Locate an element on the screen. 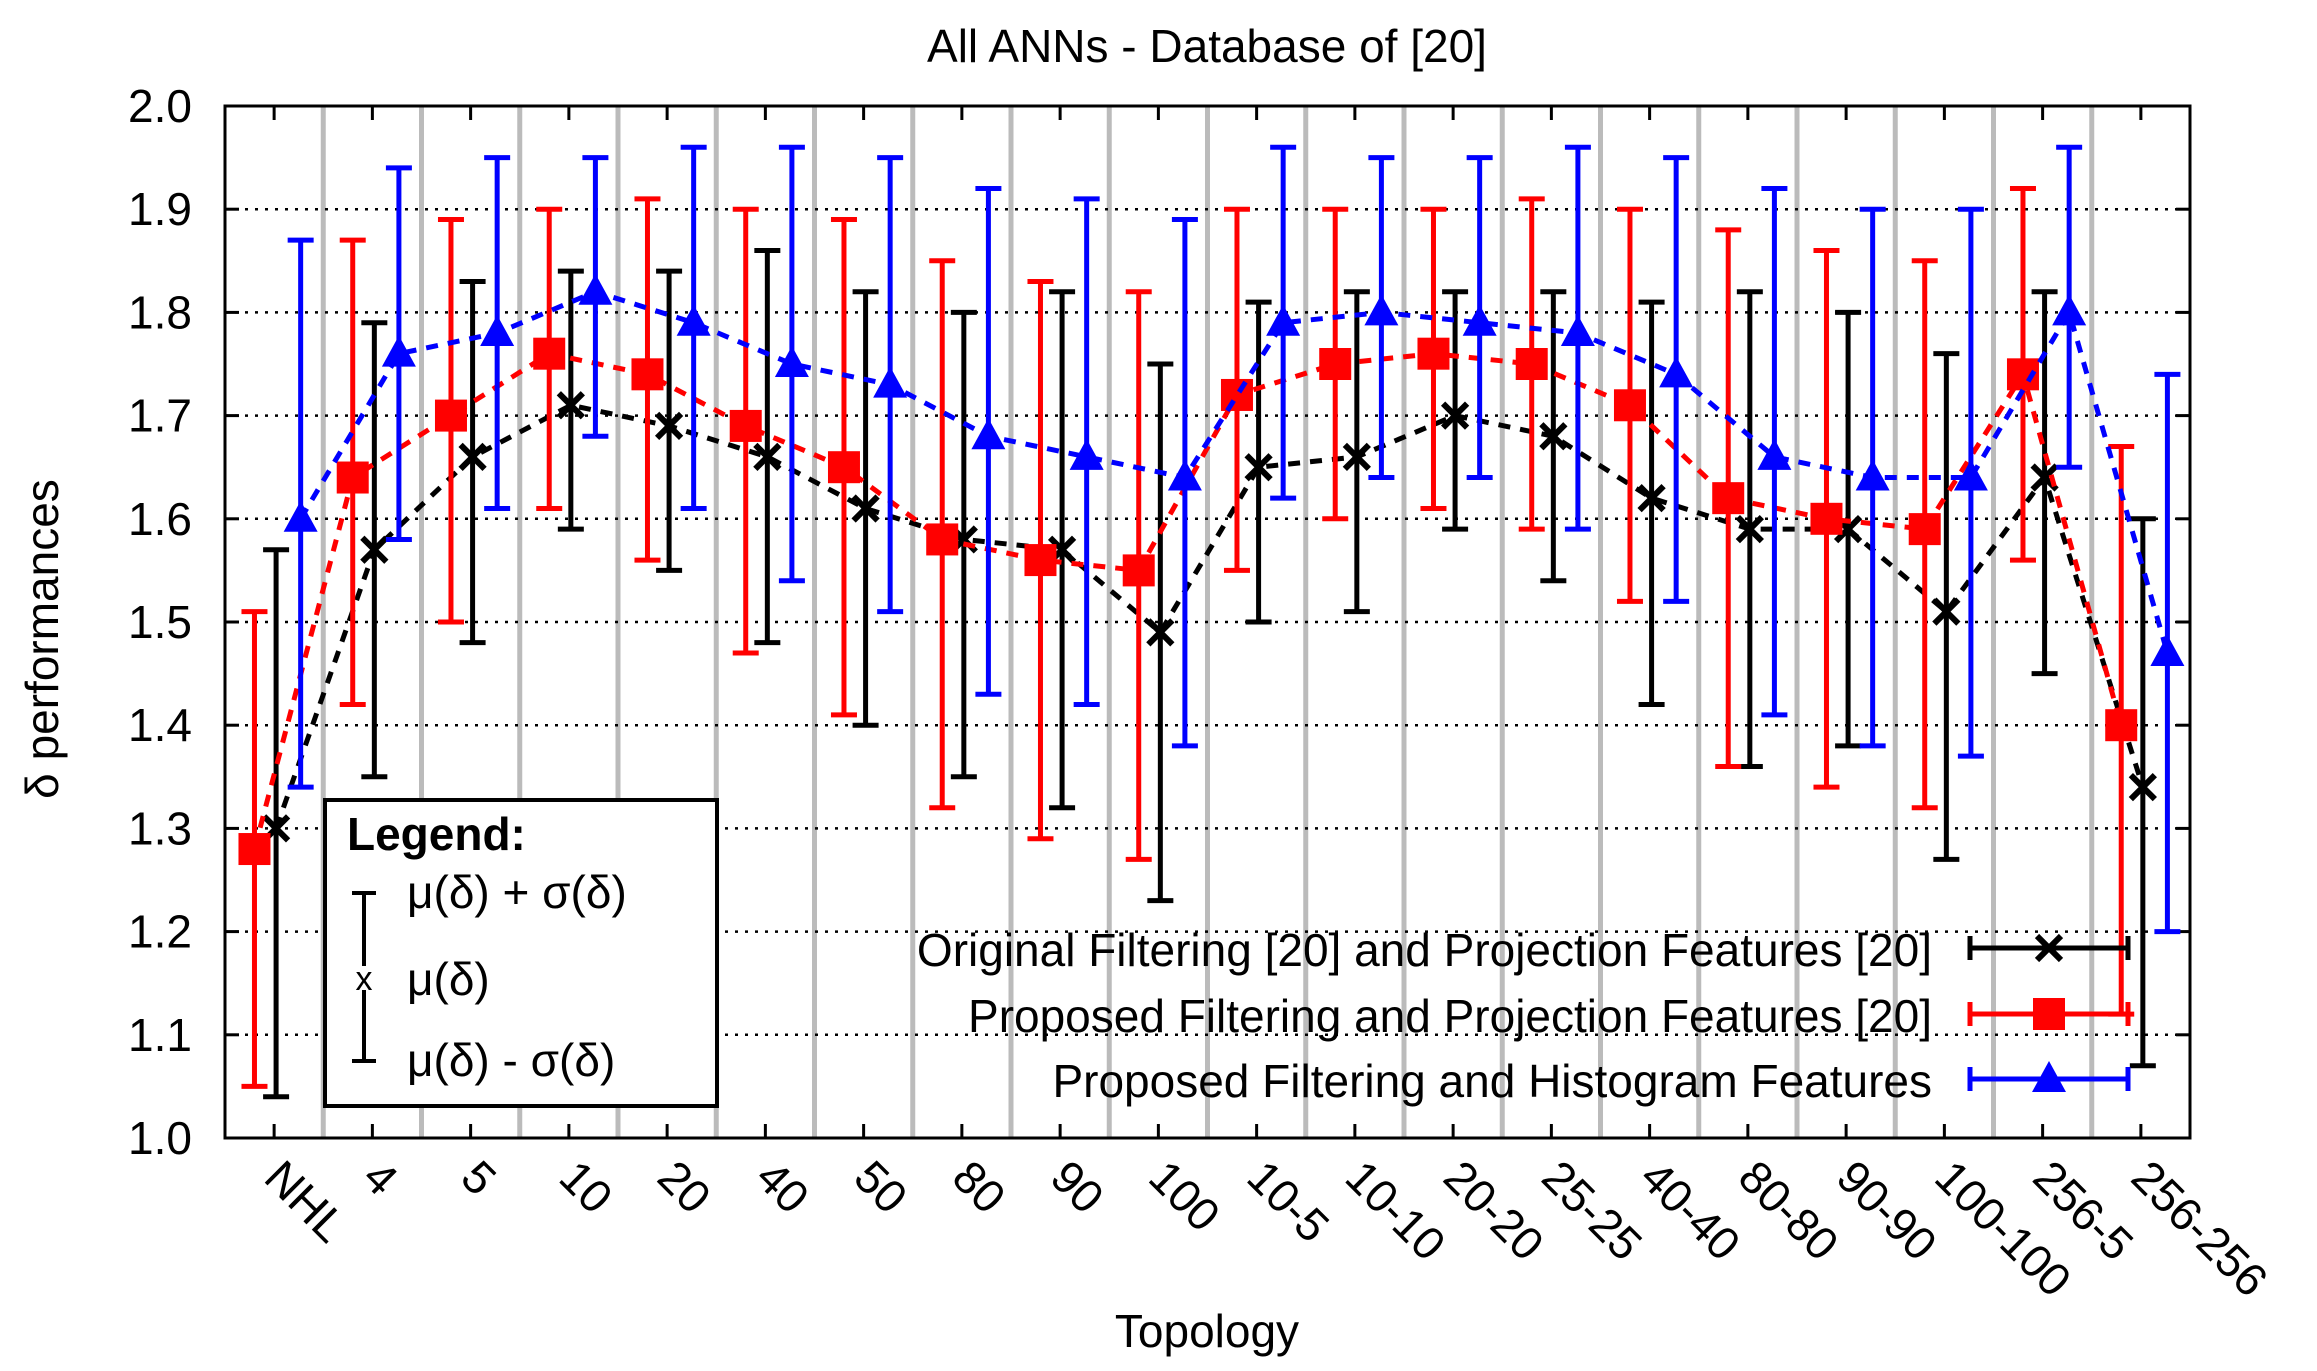 The height and width of the screenshot is (1371, 2317). legend-upper-label: μ(δ) + σ(δ) is located at coordinates (517, 892).